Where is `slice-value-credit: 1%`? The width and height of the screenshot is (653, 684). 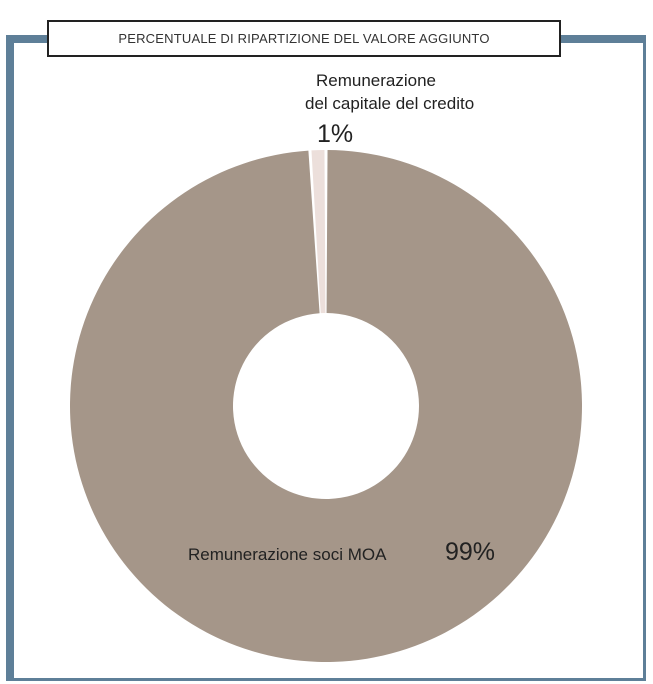 slice-value-credit: 1% is located at coordinates (335, 134).